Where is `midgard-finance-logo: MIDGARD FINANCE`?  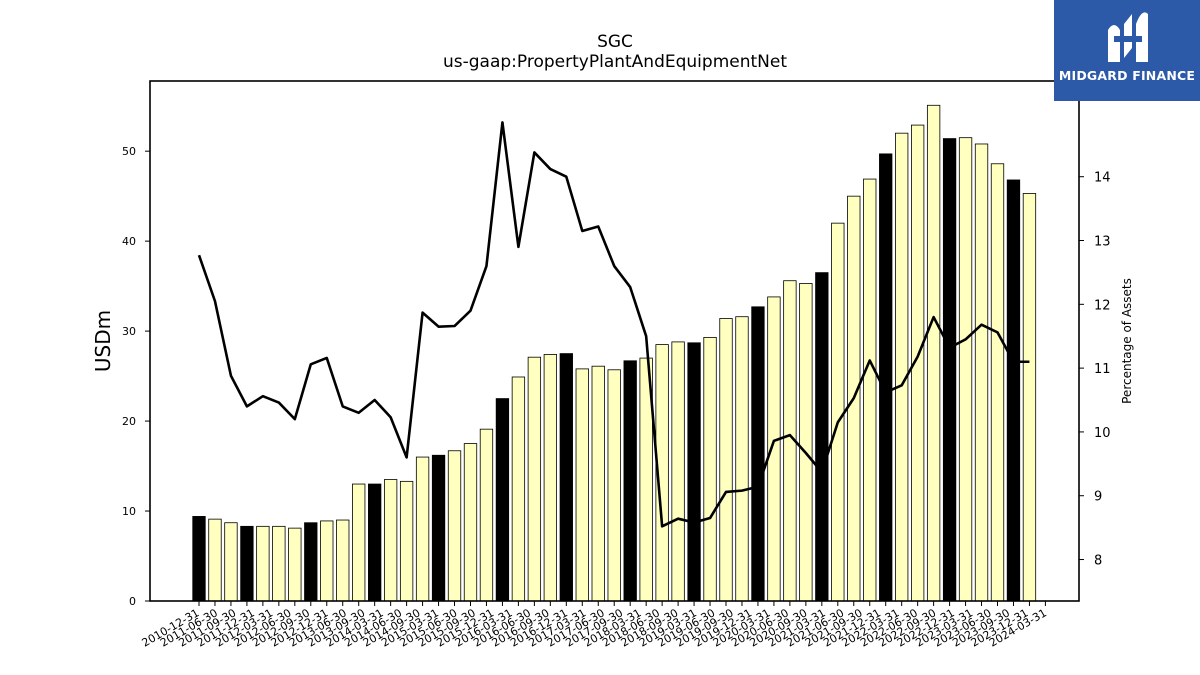 midgard-finance-logo: MIDGARD FINANCE is located at coordinates (1127, 50).